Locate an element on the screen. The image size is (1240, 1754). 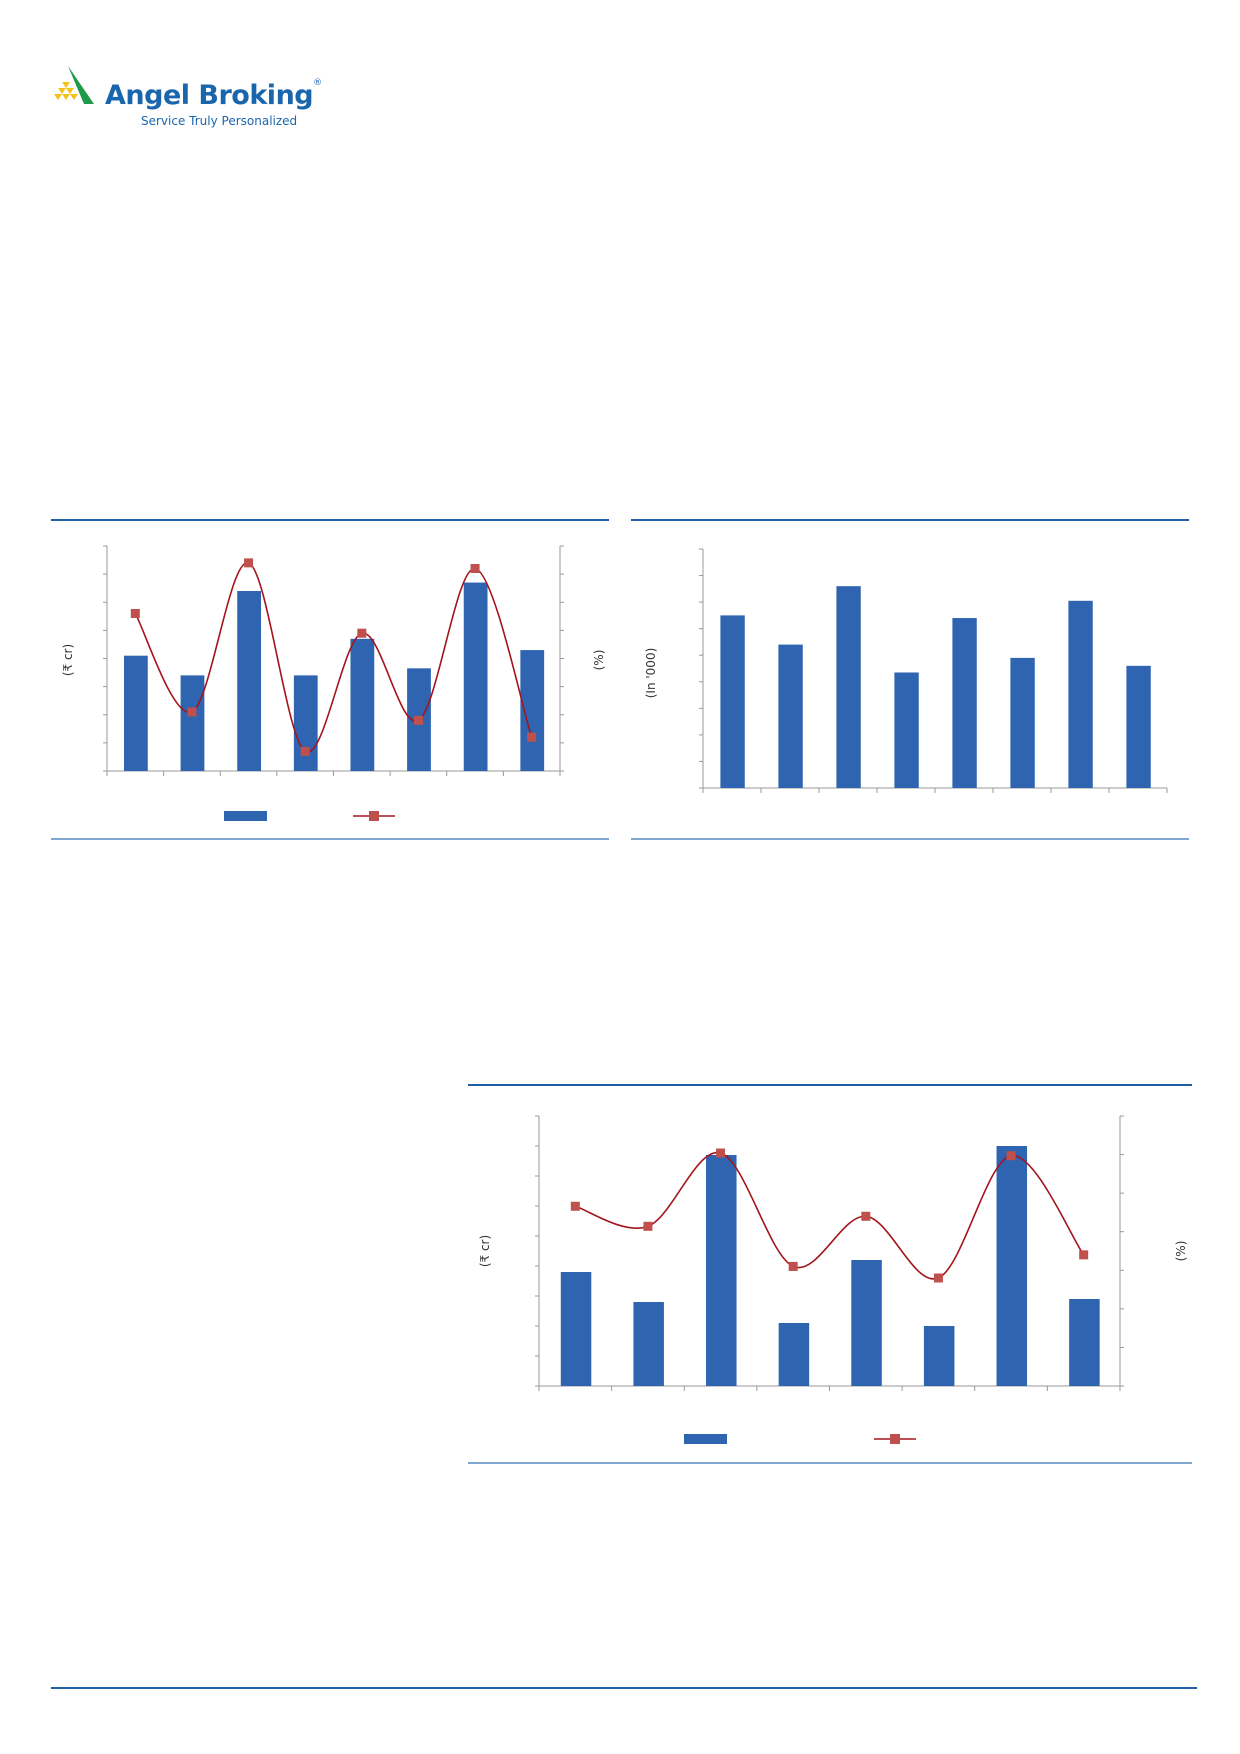
chart-2: (In '000) is located at coordinates (906, 670).